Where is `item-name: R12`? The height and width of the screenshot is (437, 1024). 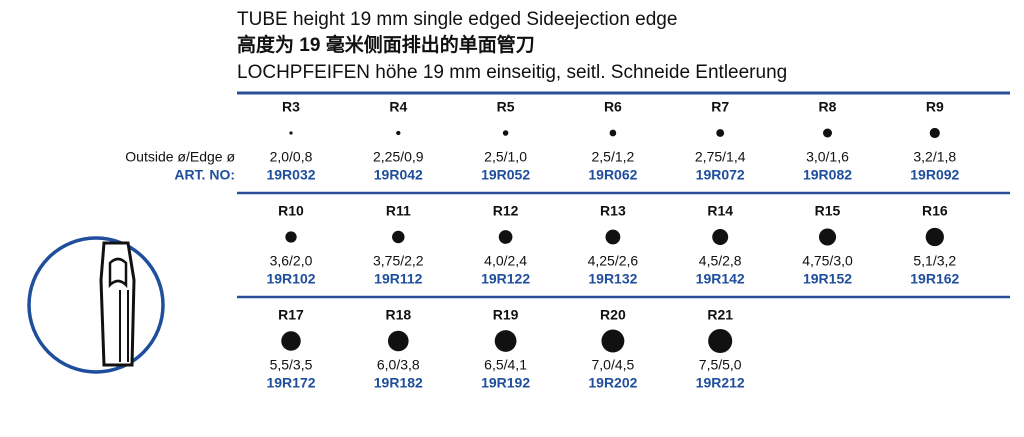 item-name: R12 is located at coordinates (506, 211).